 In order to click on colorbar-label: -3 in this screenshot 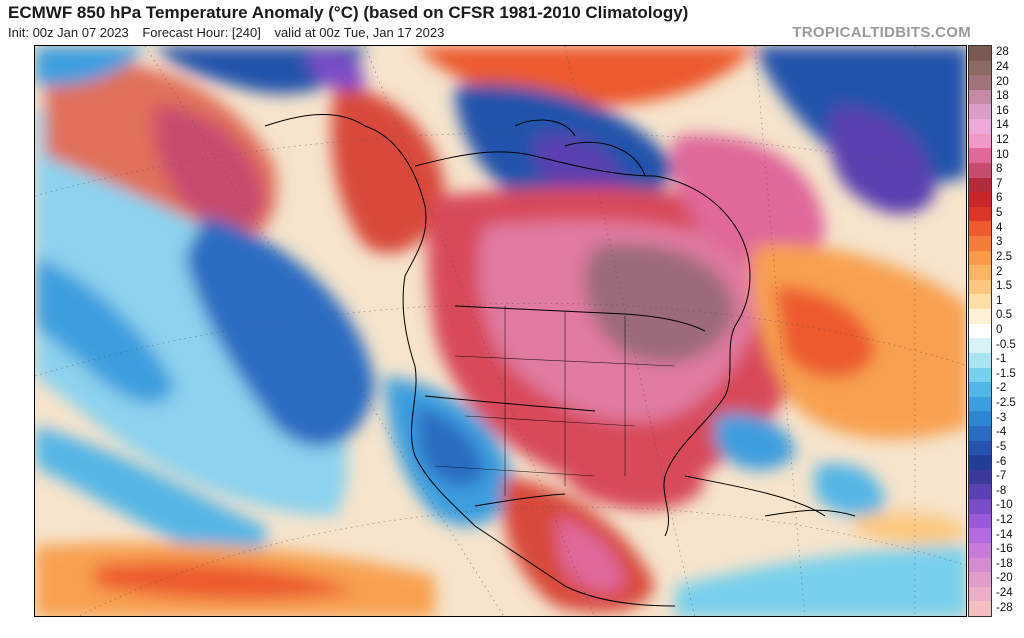, I will do `click(1001, 417)`.